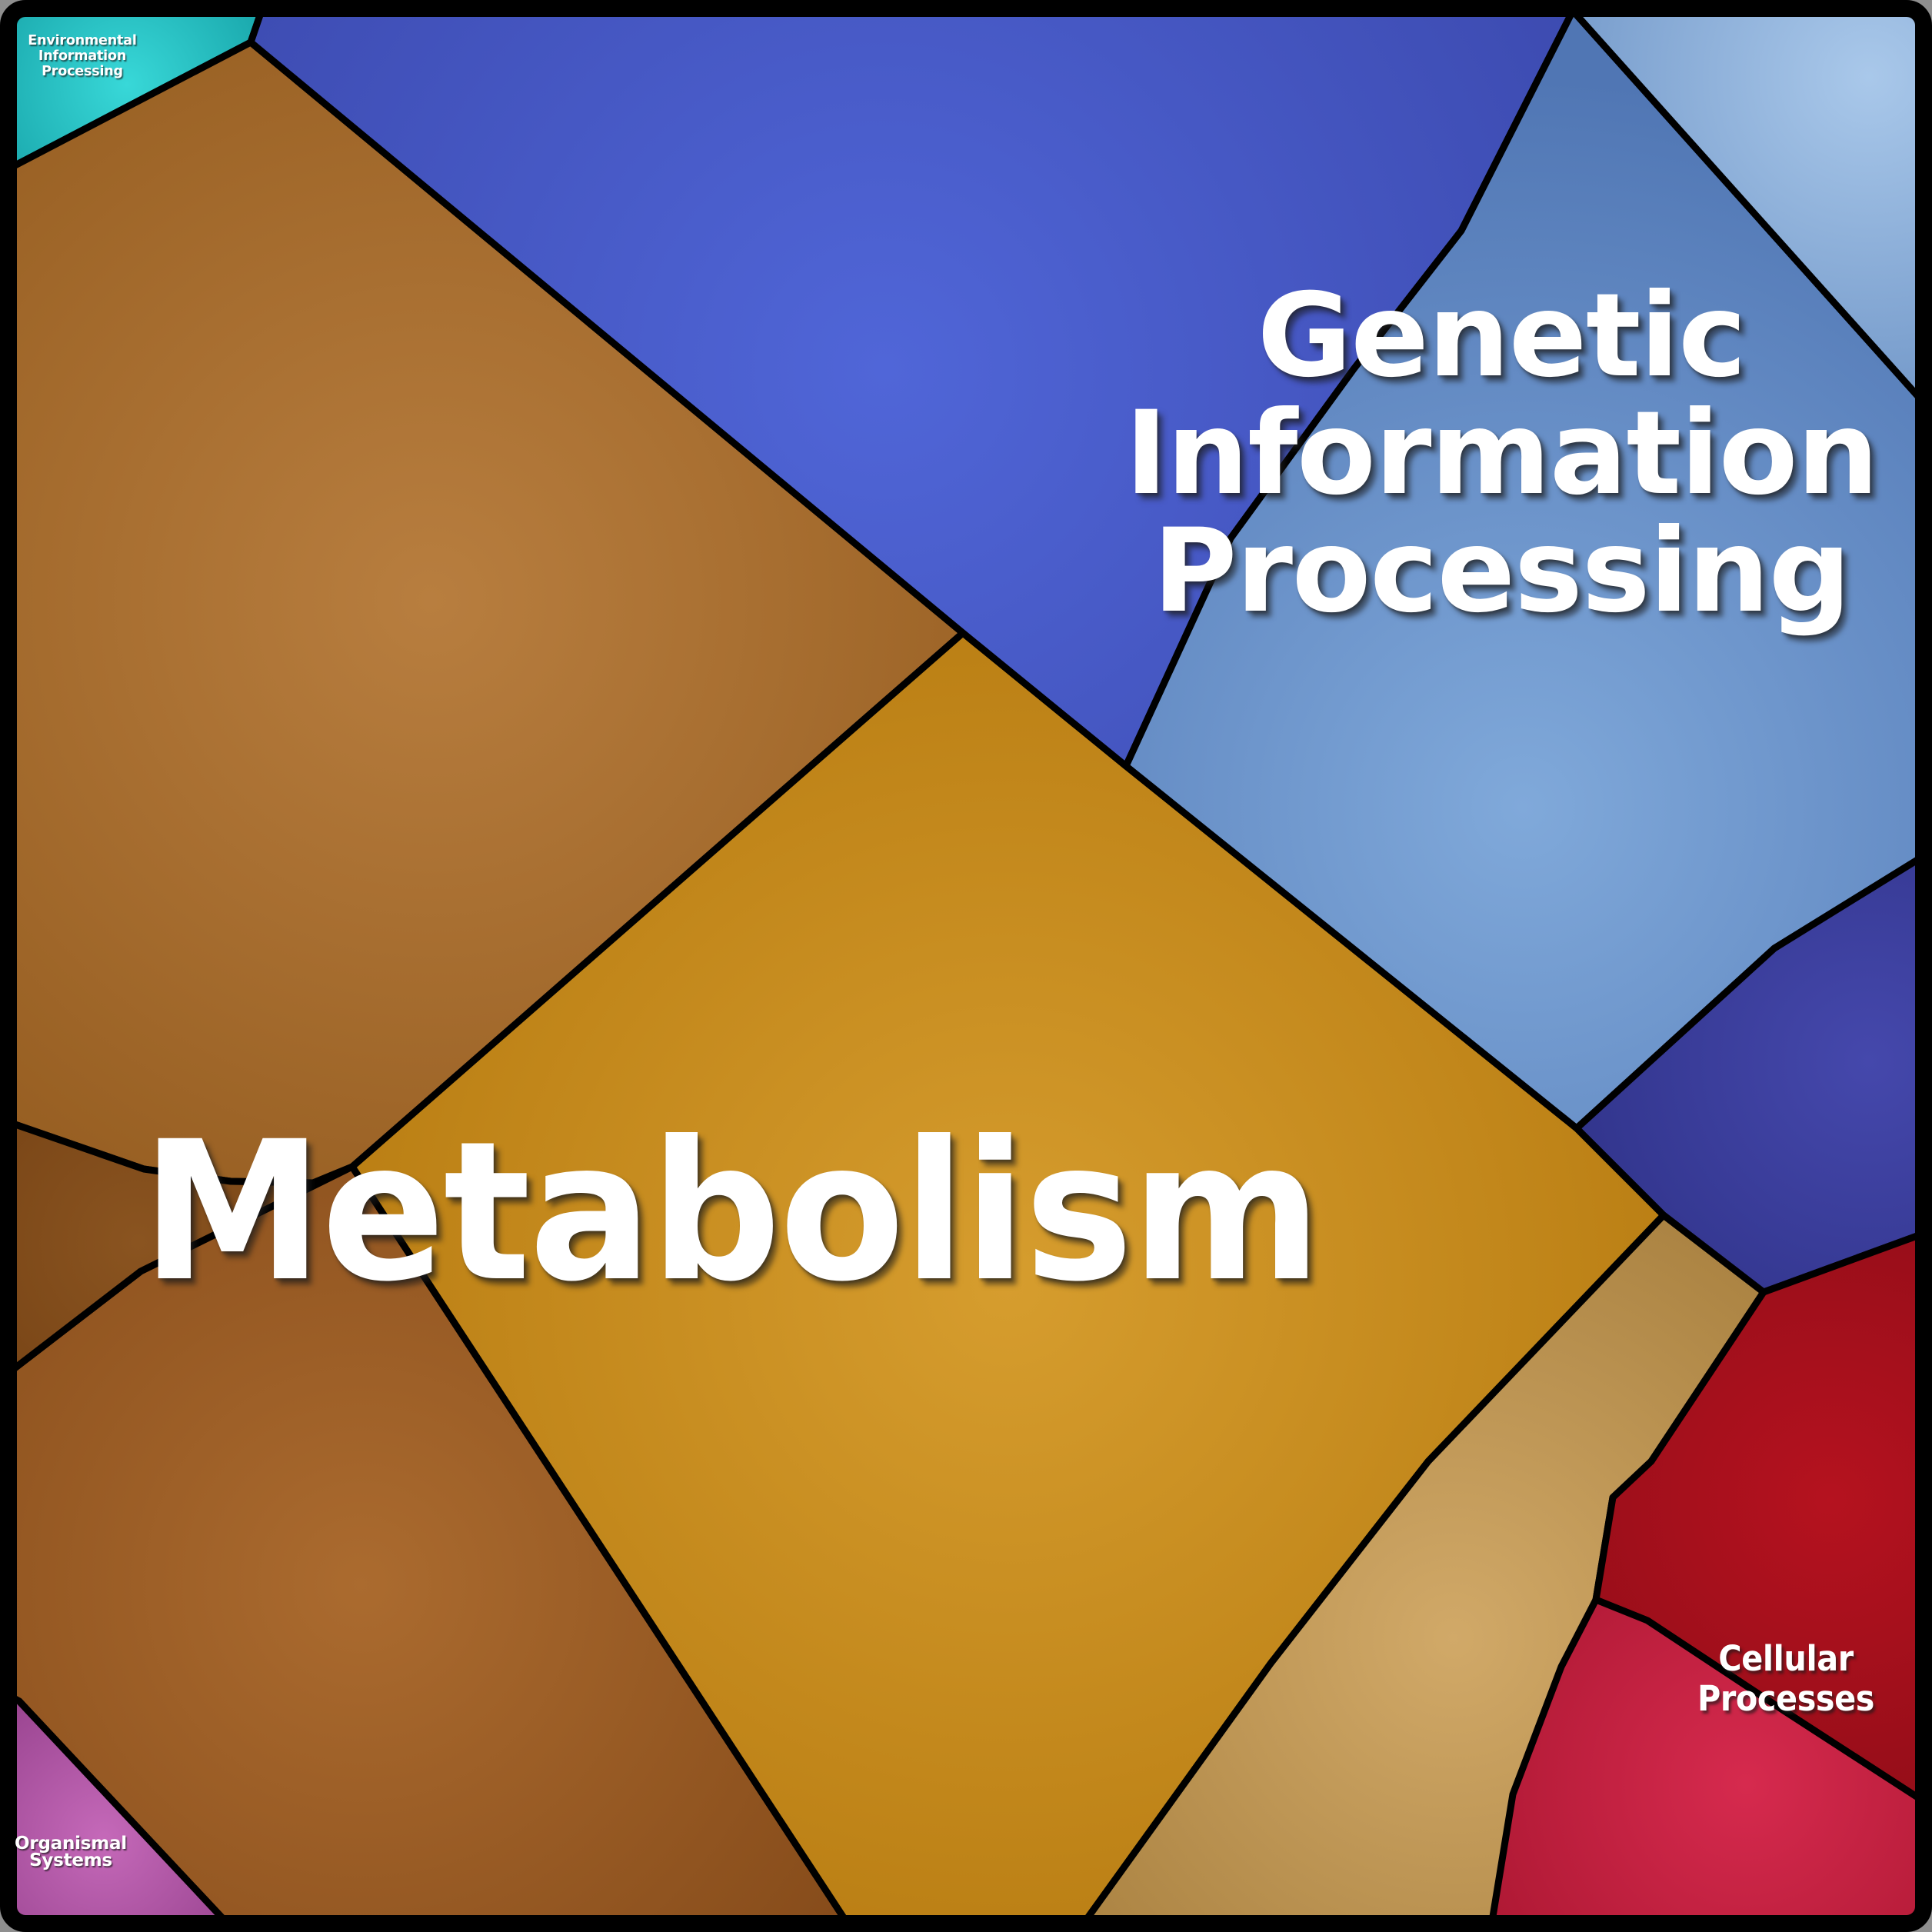  I want to click on label-cp-line-2: Processes, so click(1785, 1699).